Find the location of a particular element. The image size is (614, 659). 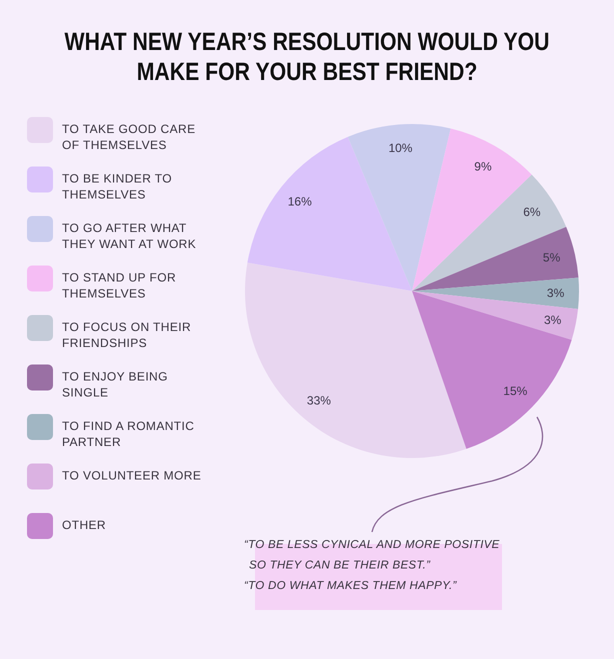

legend-label: TO TAKE GOOD CARE OF THEMSELVES is located at coordinates (129, 137).